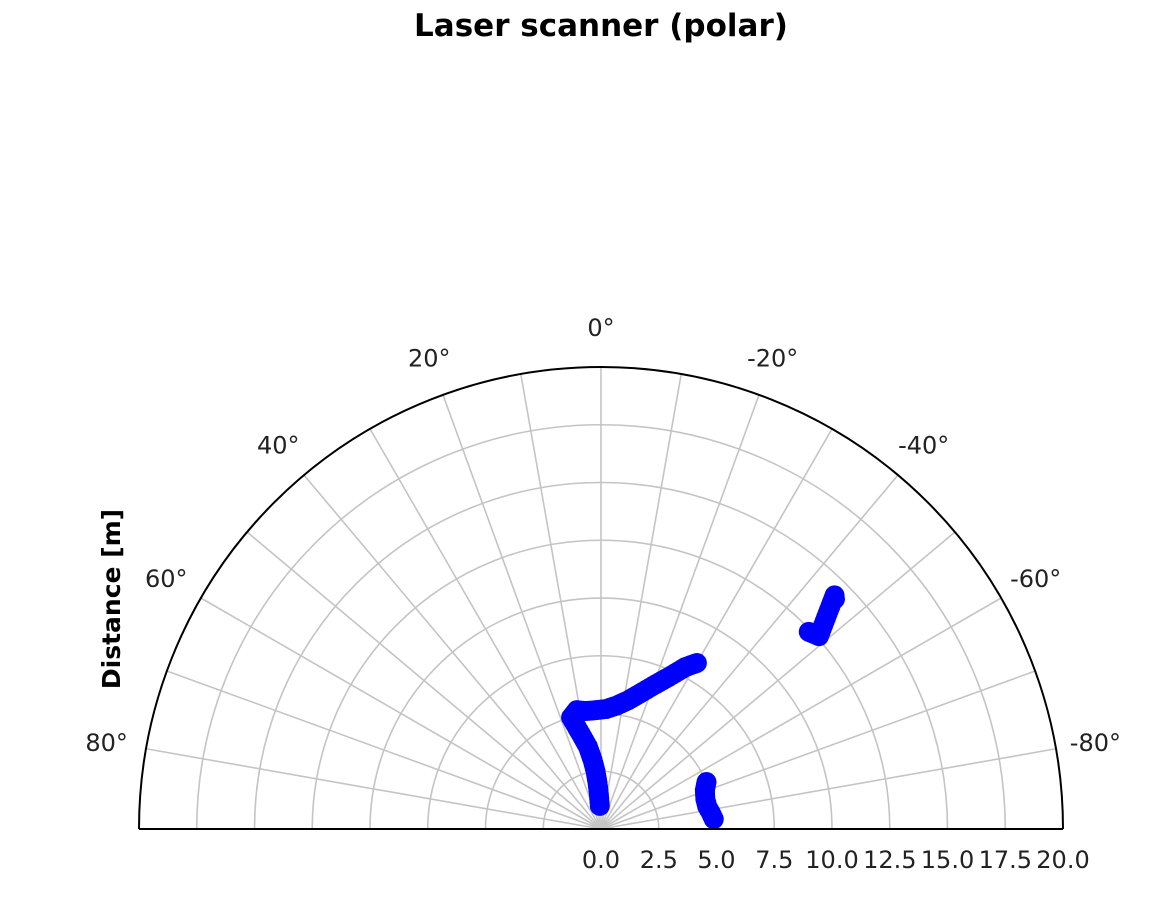 The height and width of the screenshot is (908, 1166). Describe the element at coordinates (601, 860) in the screenshot. I see `r-tick-label: 0.0` at that location.